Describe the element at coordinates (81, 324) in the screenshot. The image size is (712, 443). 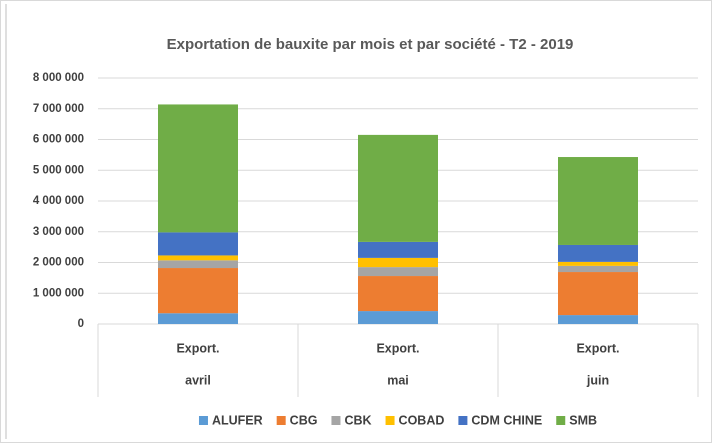
I see `y-tick-label: 0` at that location.